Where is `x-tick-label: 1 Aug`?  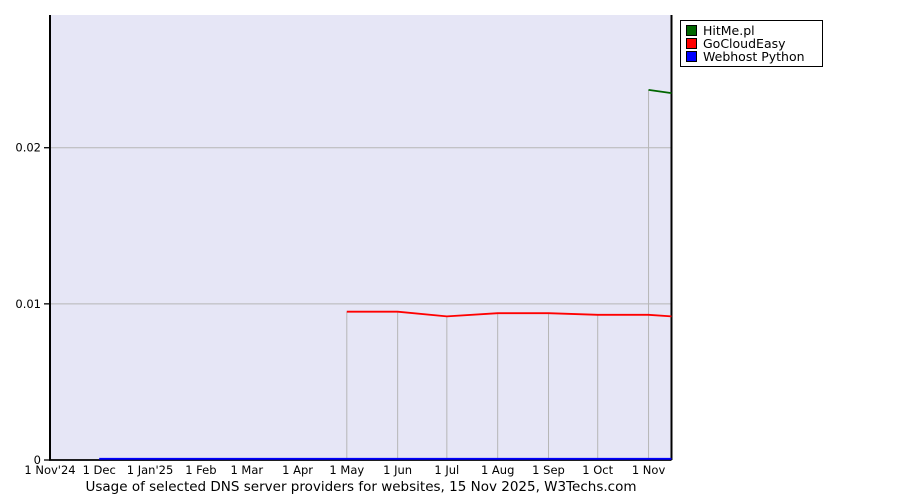
x-tick-label: 1 Aug is located at coordinates (497, 470).